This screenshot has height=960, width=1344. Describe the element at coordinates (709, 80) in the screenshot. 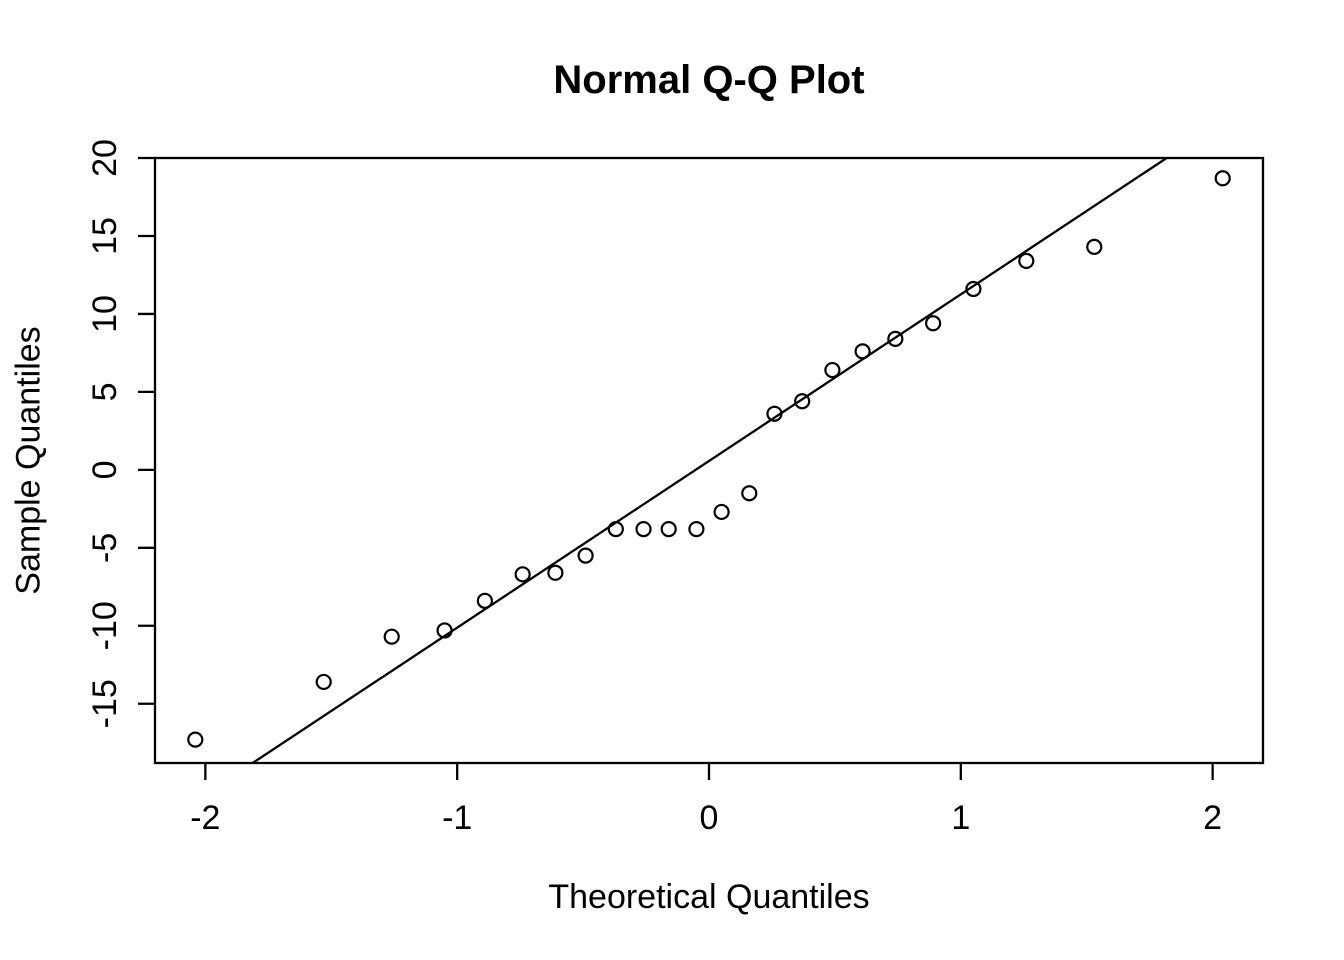

I see `chart-title: Normal Q-Q Plot` at that location.